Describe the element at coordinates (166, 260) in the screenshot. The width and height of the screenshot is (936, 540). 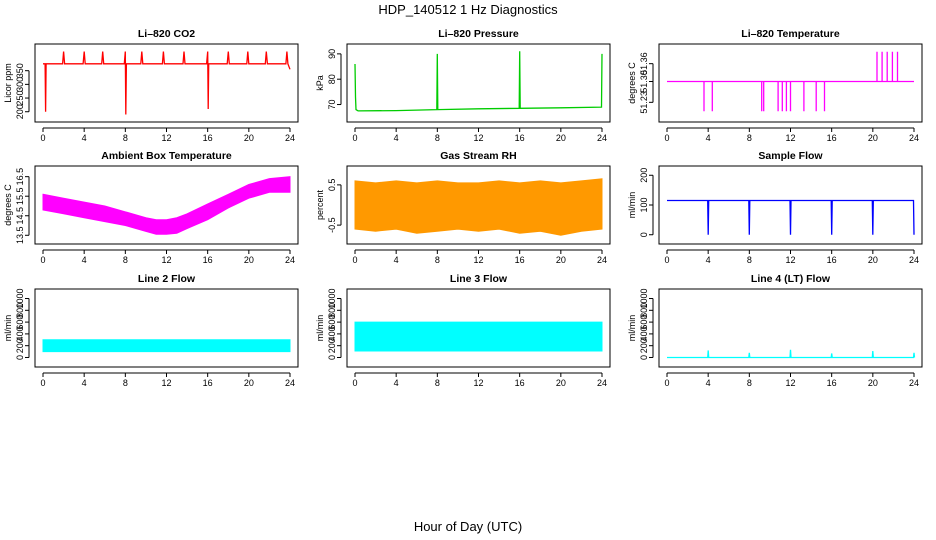
I see `ambient-x-tick-label: 12` at that location.